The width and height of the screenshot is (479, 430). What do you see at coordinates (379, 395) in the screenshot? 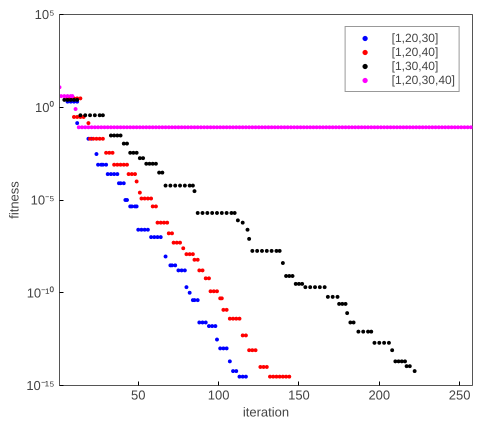
I see `x-tick-label: 200` at bounding box center [379, 395].